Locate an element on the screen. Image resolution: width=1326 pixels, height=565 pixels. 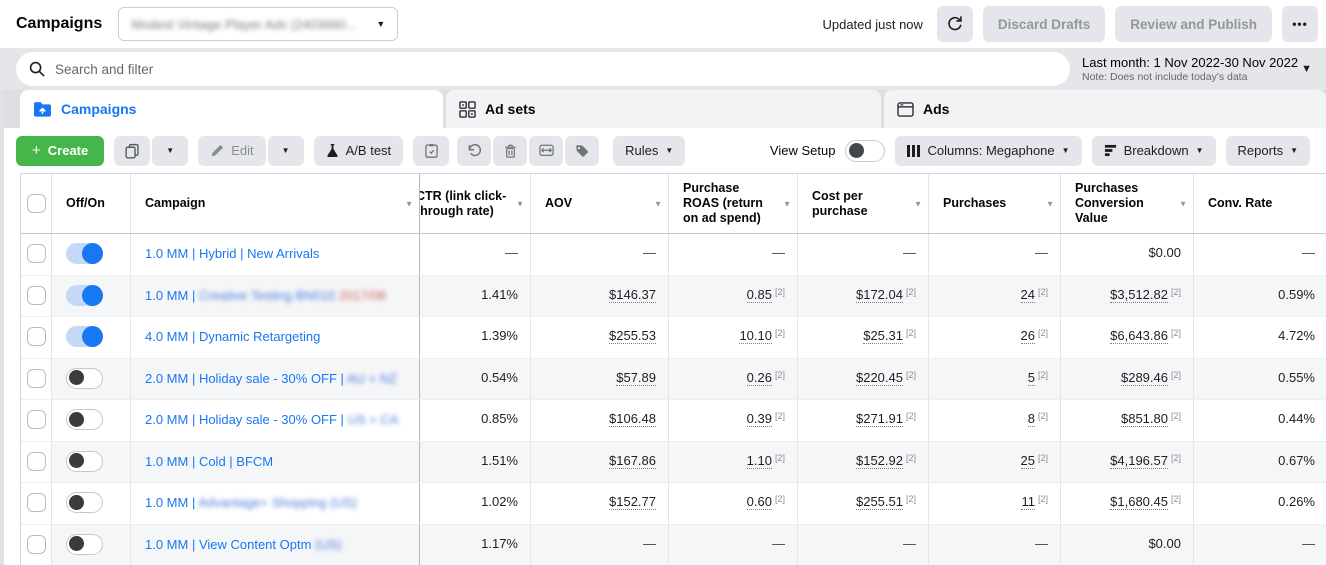
metric-value: $146.37 is located at coordinates (632, 294).